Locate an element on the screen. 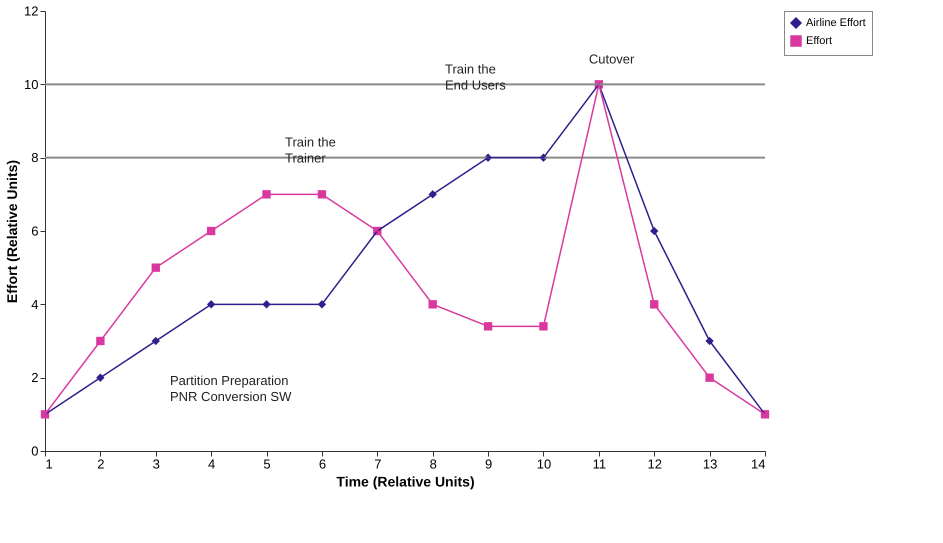 This screenshot has width=943, height=543. y-tick-label: 4 is located at coordinates (34, 304).